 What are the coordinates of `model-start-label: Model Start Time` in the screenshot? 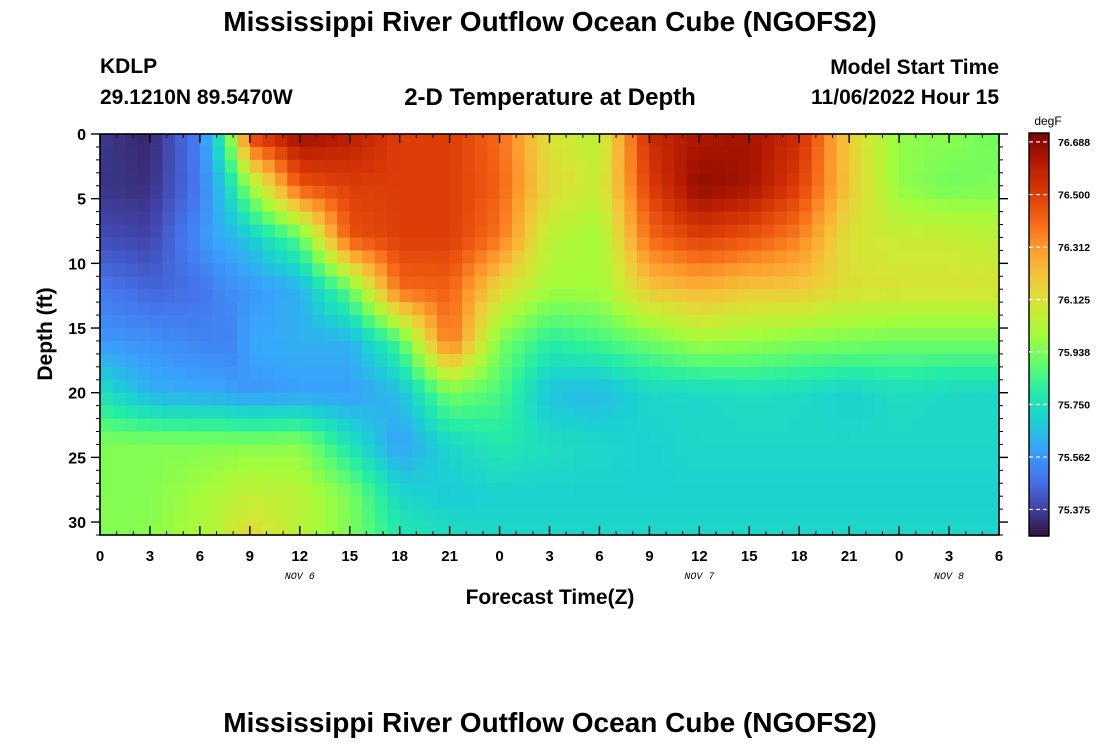 It's located at (914, 67).